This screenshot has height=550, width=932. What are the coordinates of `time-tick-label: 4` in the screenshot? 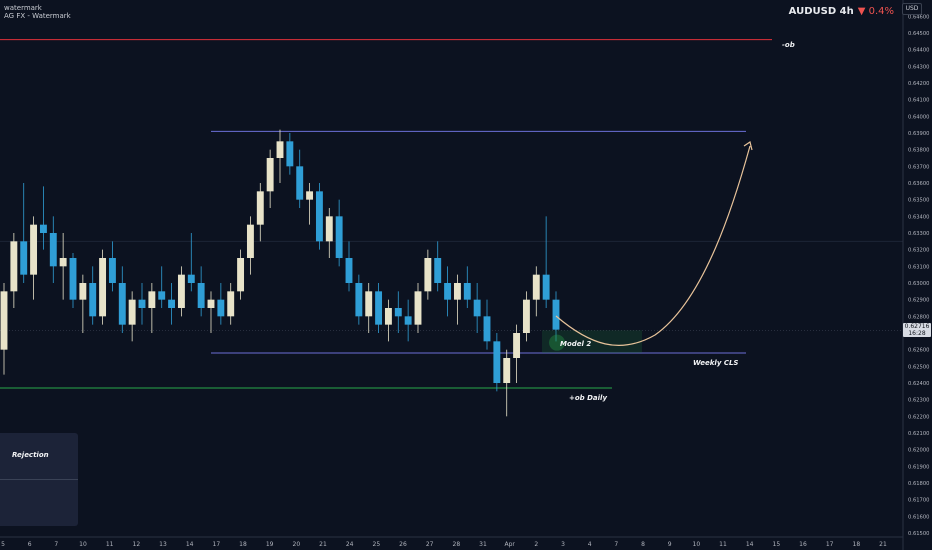 It's located at (590, 544).